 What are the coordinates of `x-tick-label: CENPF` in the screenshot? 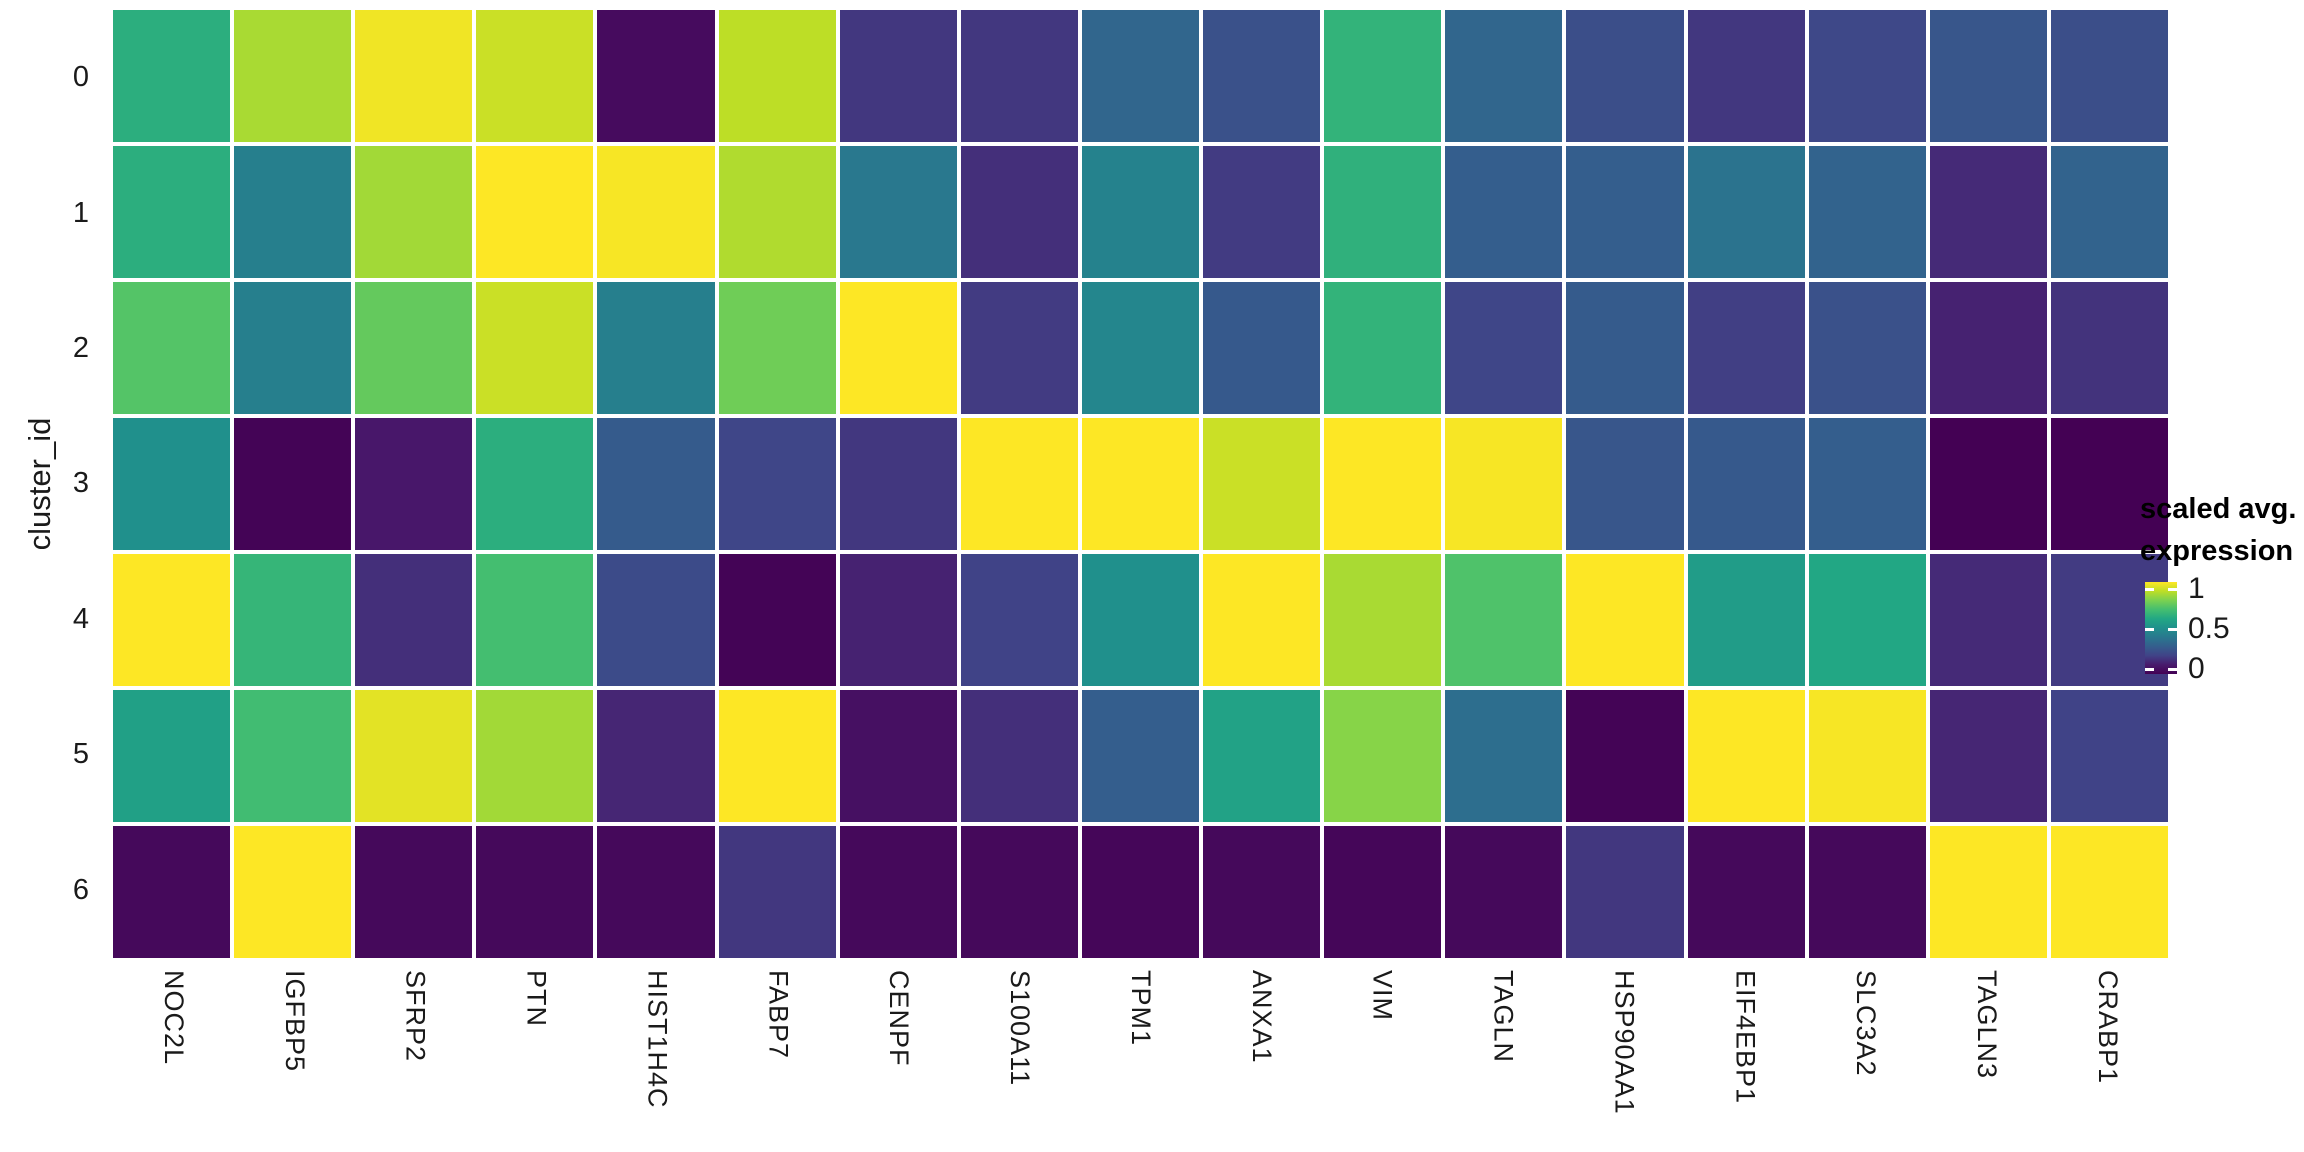 It's located at (899, 1018).